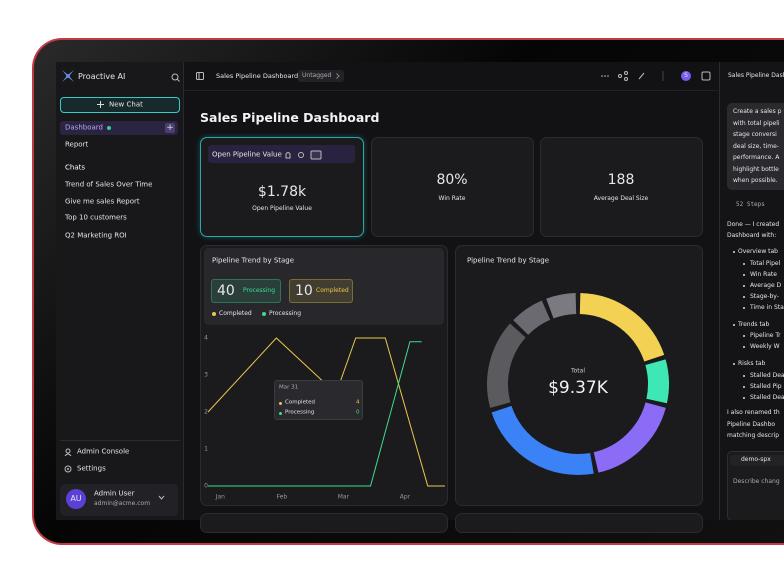 Image resolution: width=784 pixels, height=583 pixels. What do you see at coordinates (660, 76) in the screenshot?
I see `toolbar-icons` at bounding box center [660, 76].